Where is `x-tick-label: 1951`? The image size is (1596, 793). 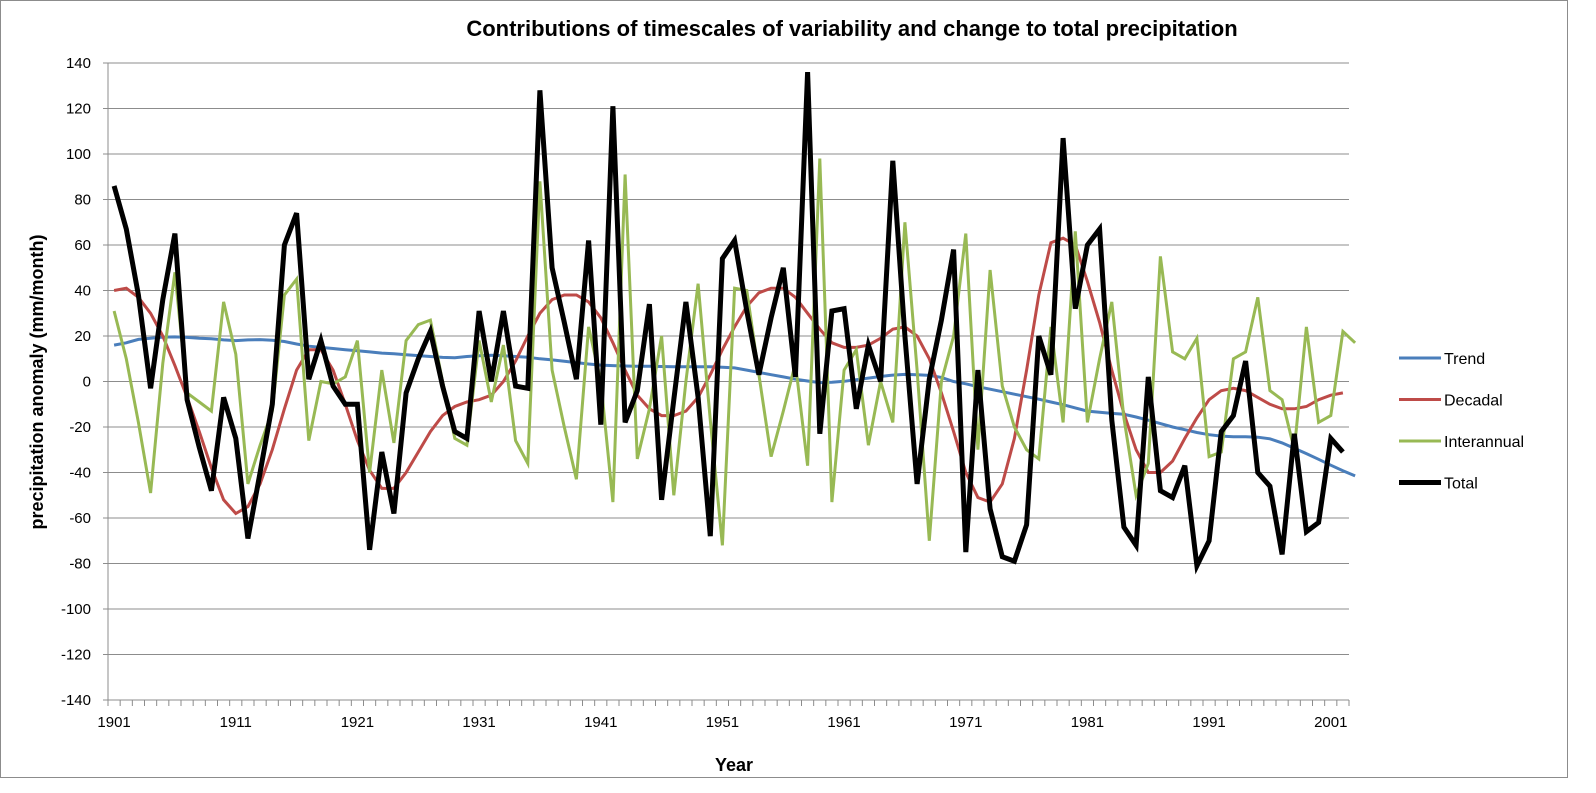 x-tick-label: 1951 is located at coordinates (722, 722).